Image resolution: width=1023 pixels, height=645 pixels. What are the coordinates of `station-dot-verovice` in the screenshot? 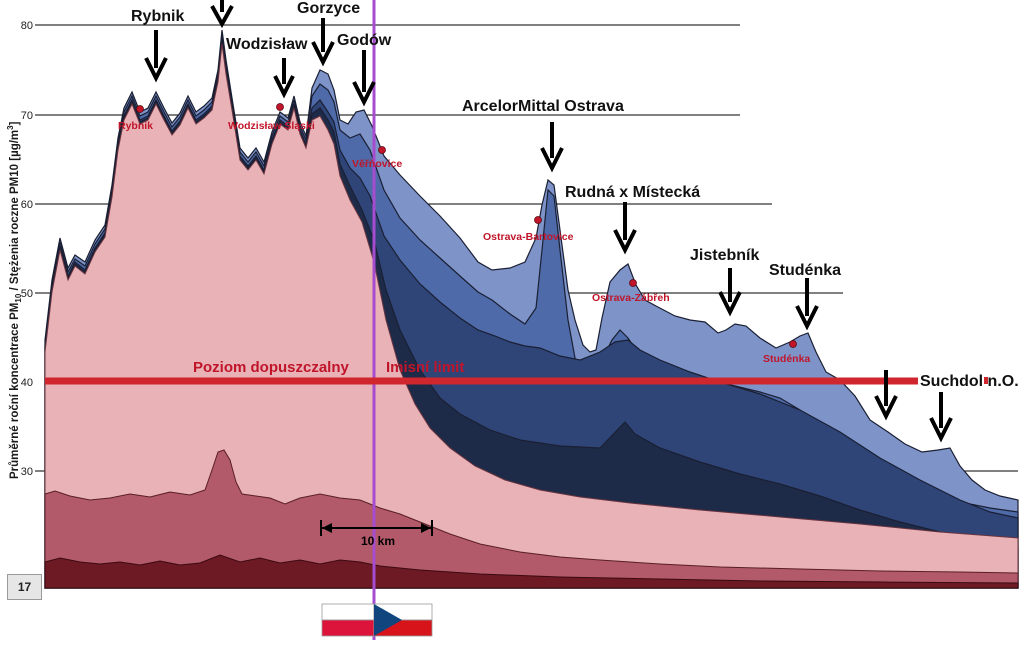 It's located at (382, 150).